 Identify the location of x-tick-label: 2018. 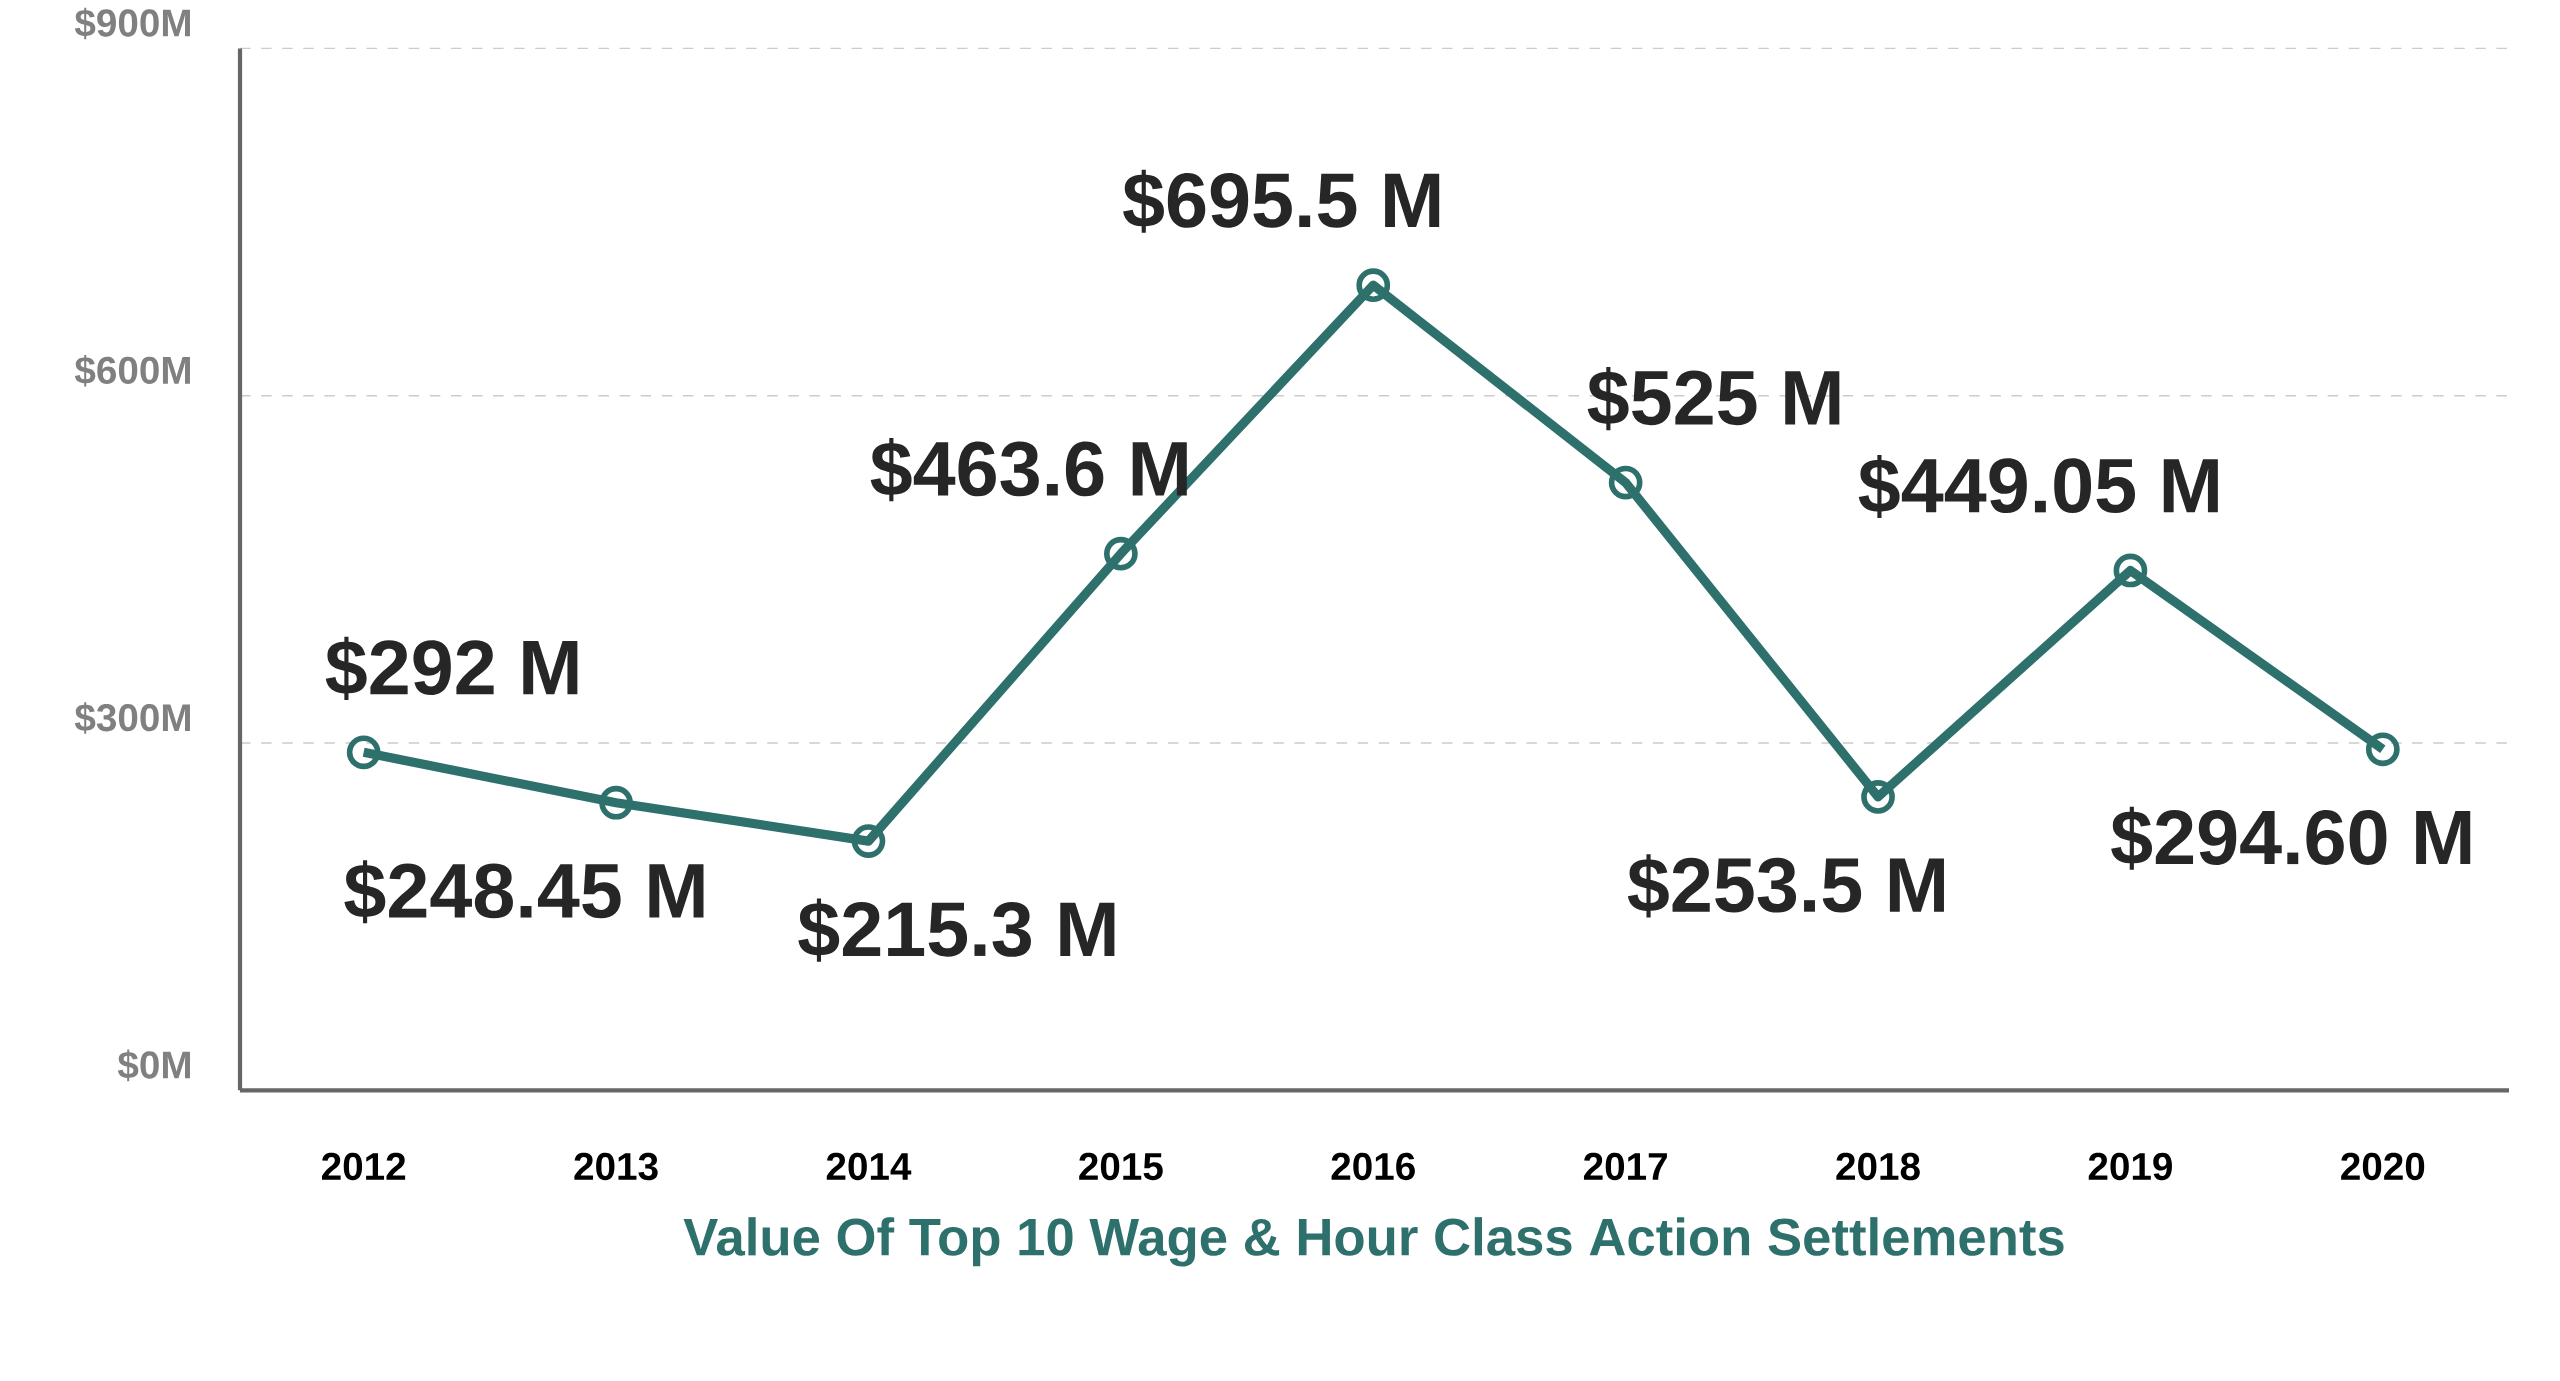
(1878, 1166).